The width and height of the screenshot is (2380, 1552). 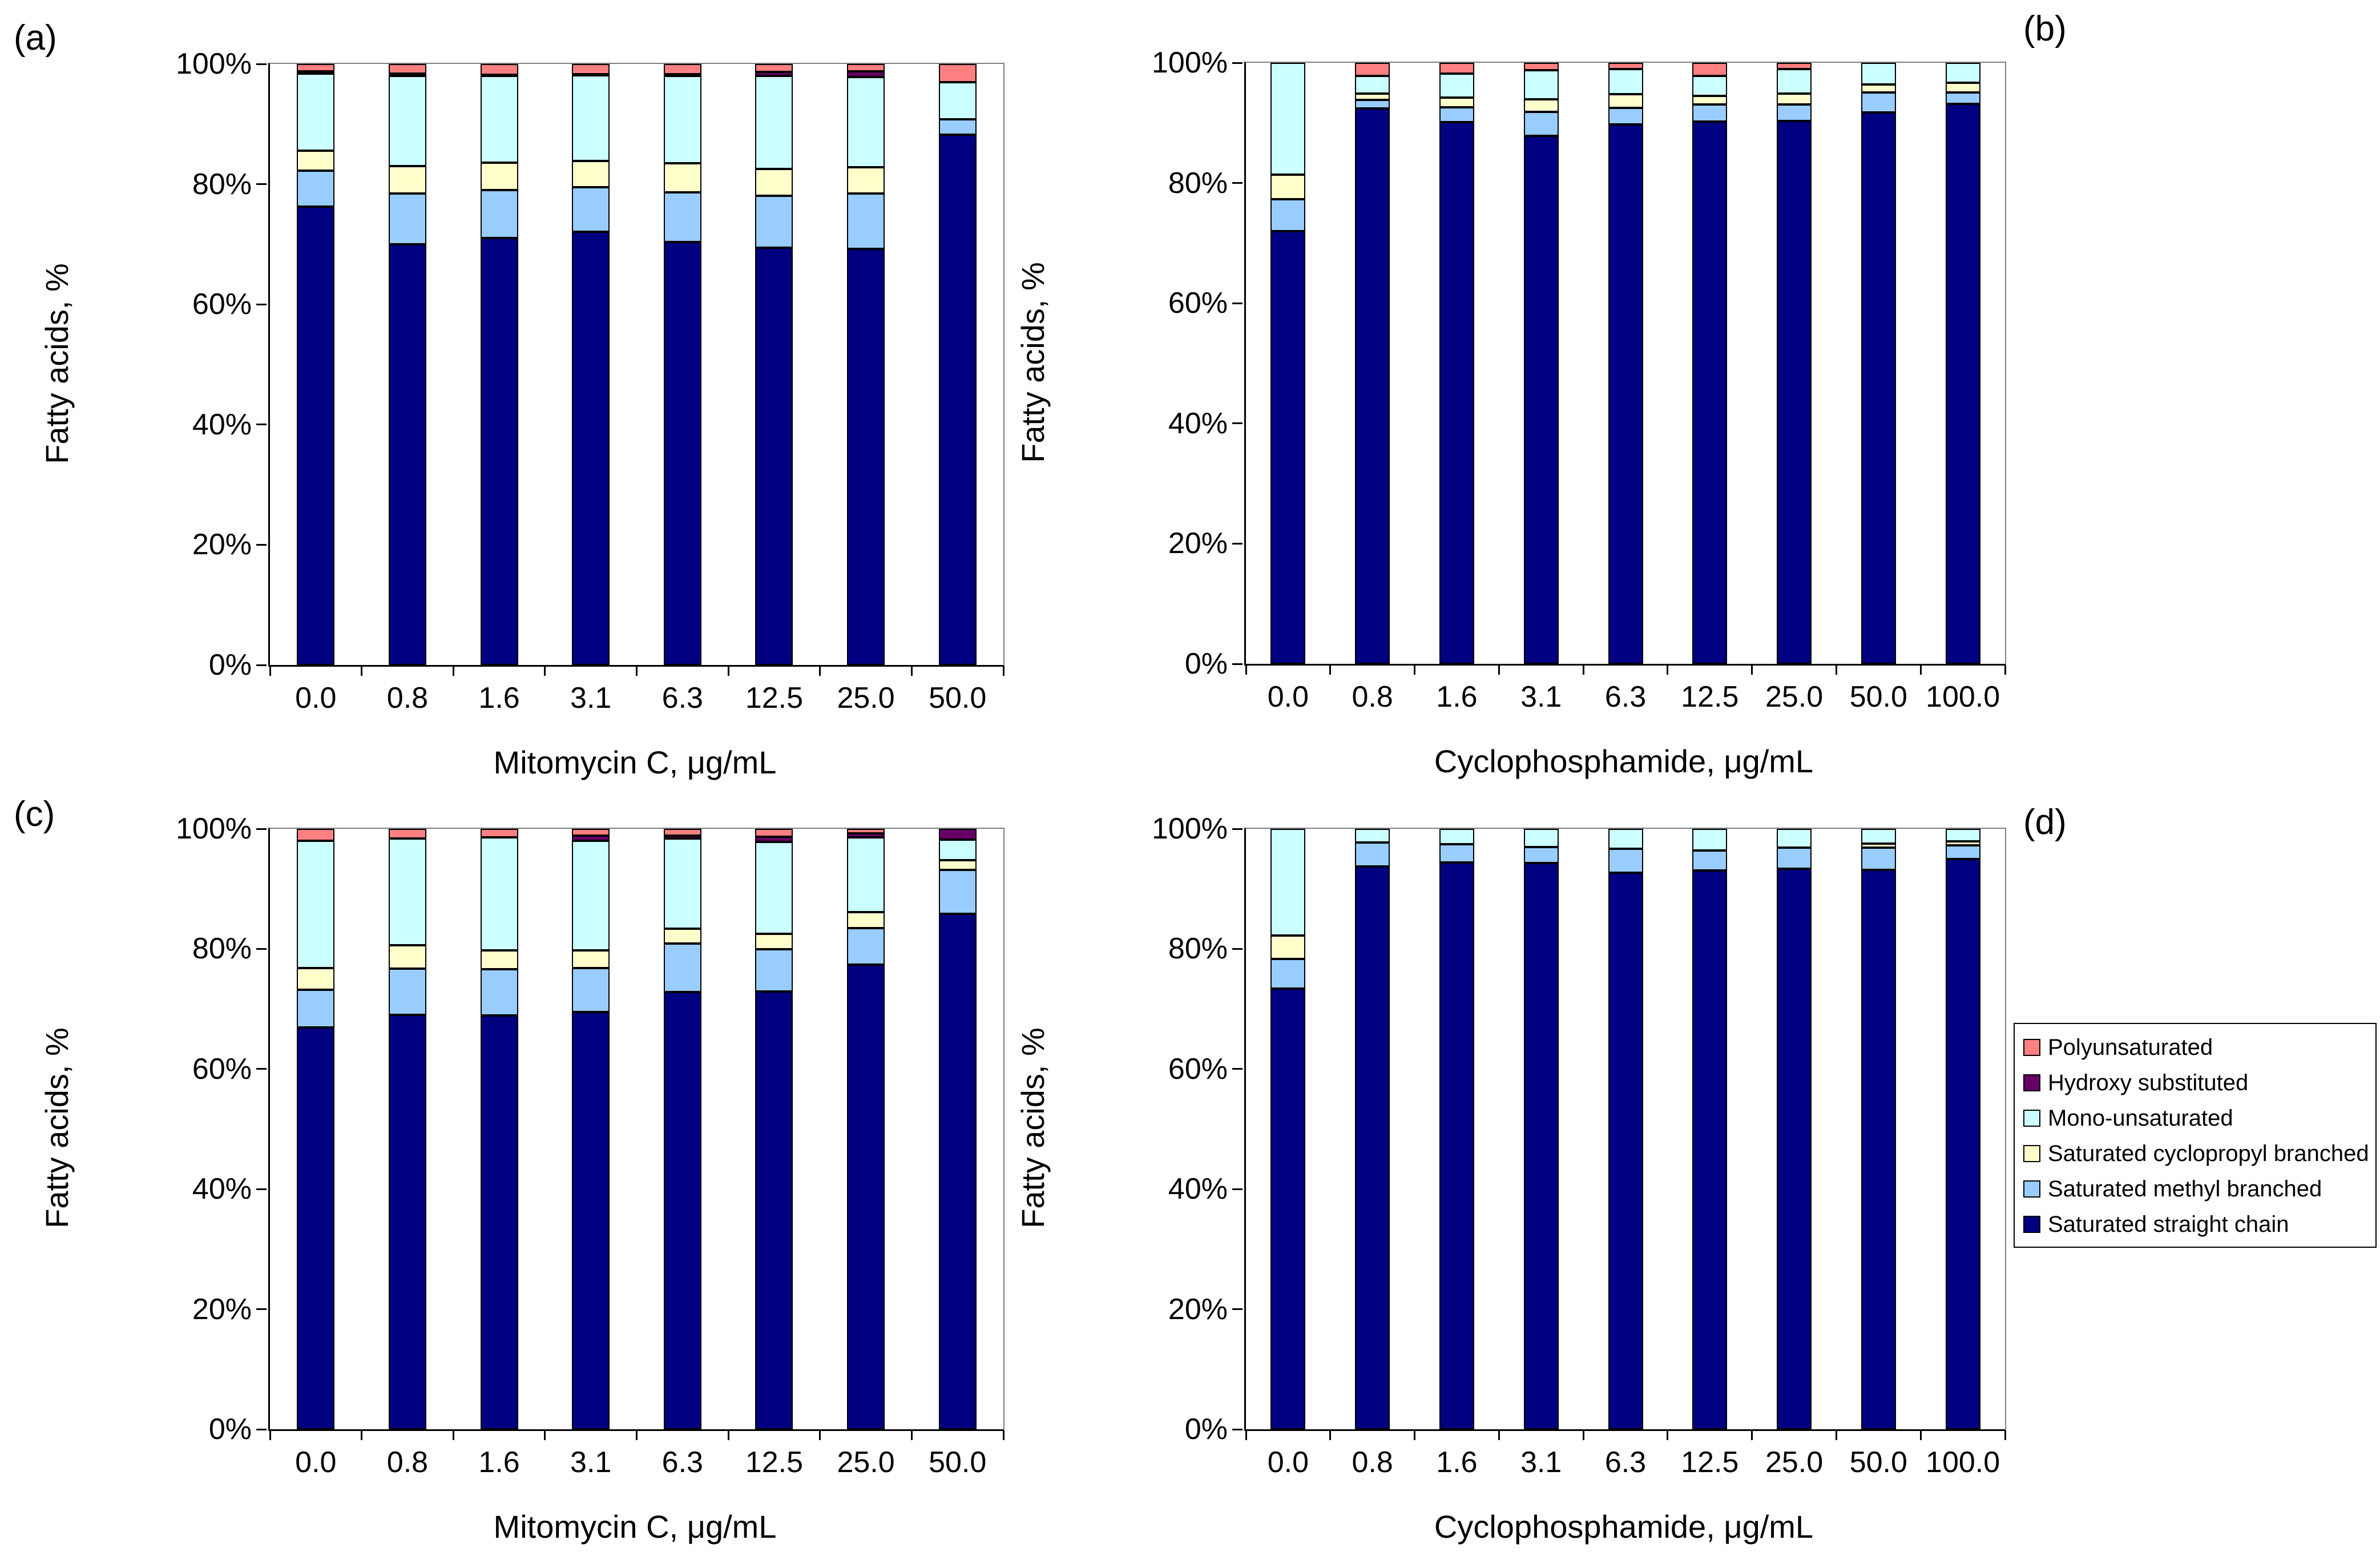 What do you see at coordinates (57, 363) in the screenshot?
I see `y-axis-title: Fatty acids, %` at bounding box center [57, 363].